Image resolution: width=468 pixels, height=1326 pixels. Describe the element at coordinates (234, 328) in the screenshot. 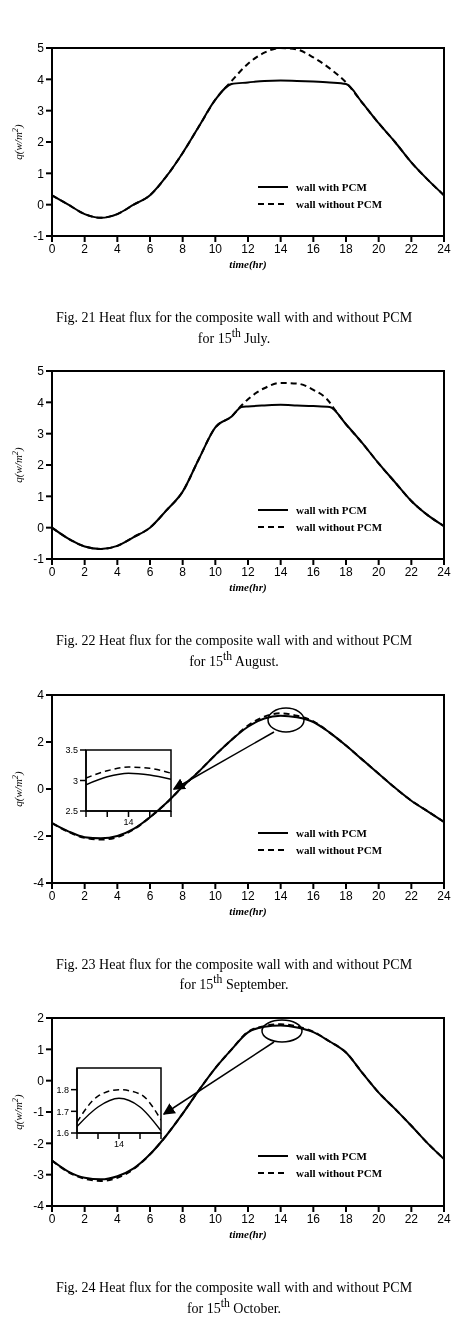

I see `text: Fig. 21 Heat flux for the composite wall with and without PCM for 15$^{th}$ July.` at that location.